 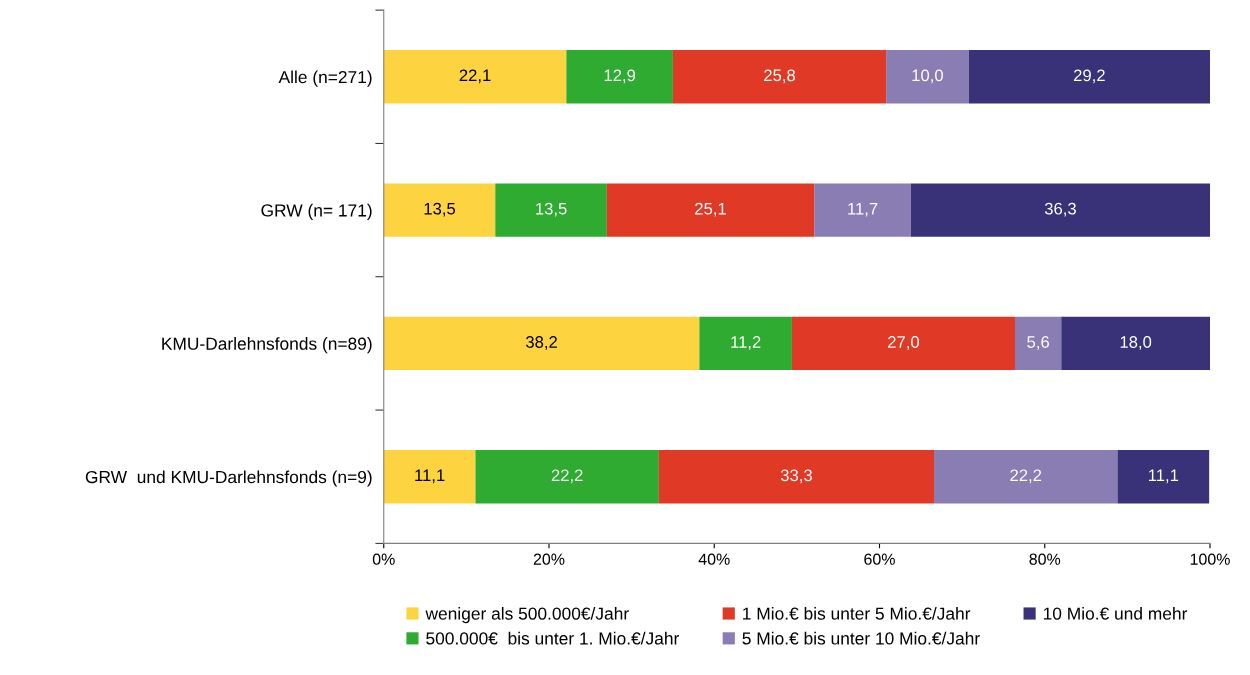 I want to click on y-tick-label: GRW und KMU-Darlehnsfonds (n=9), so click(x=228, y=478).